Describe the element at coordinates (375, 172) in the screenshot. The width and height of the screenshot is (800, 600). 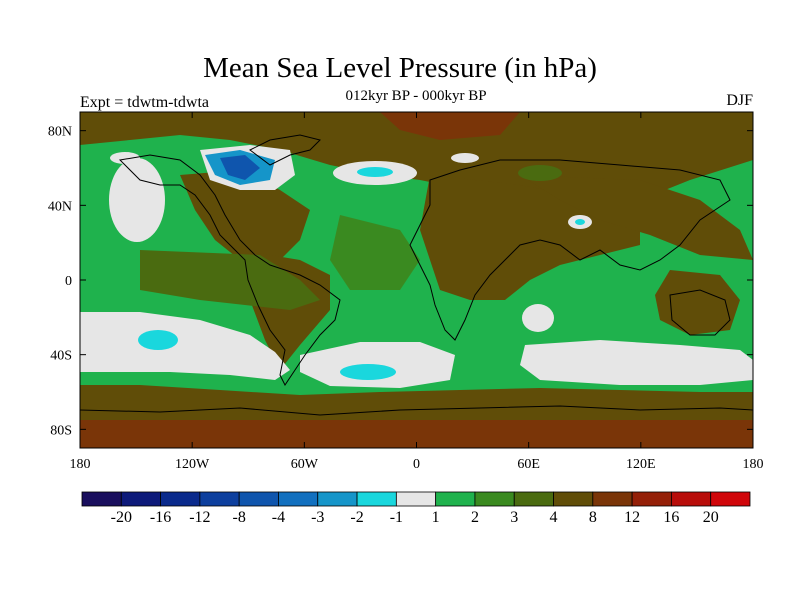
I see `field-north-atlantic-cyan` at that location.